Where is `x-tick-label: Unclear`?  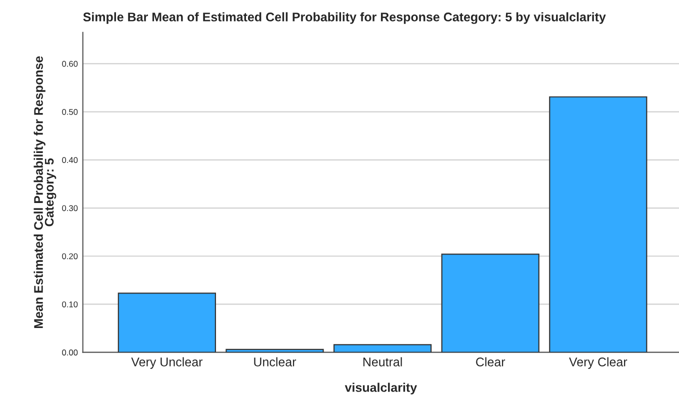 x-tick-label: Unclear is located at coordinates (275, 361).